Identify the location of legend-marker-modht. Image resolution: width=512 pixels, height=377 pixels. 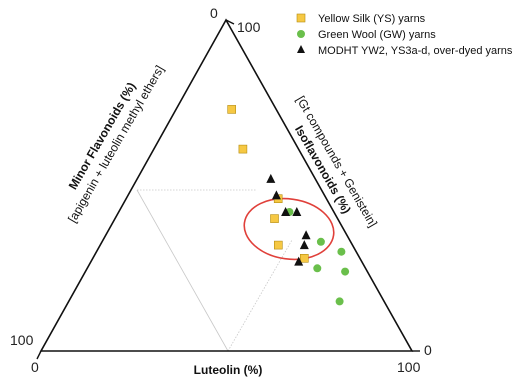
(301, 49).